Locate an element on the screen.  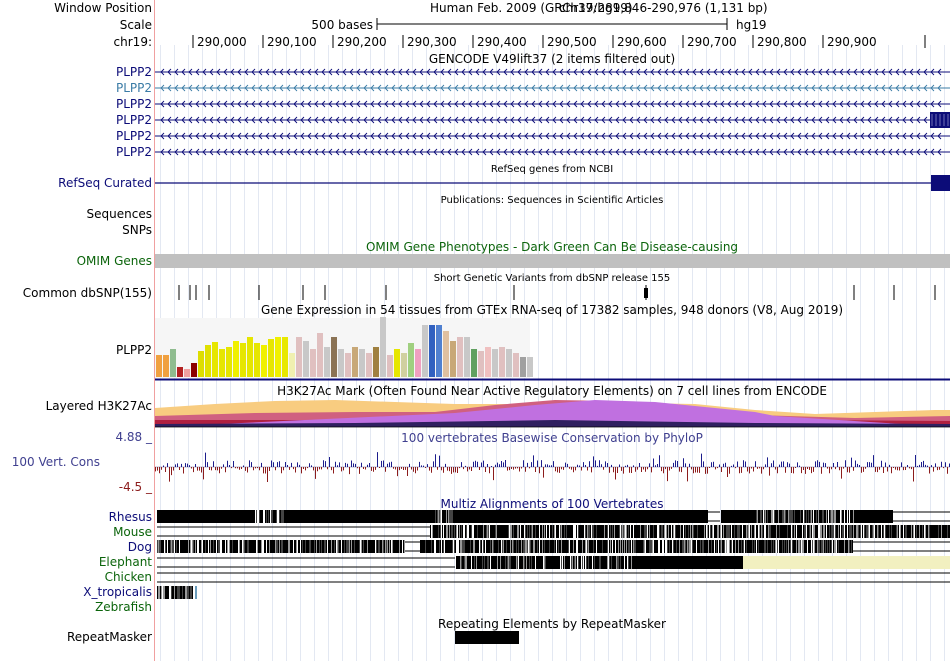
species-label-dog: Dog is located at coordinates (139, 547).